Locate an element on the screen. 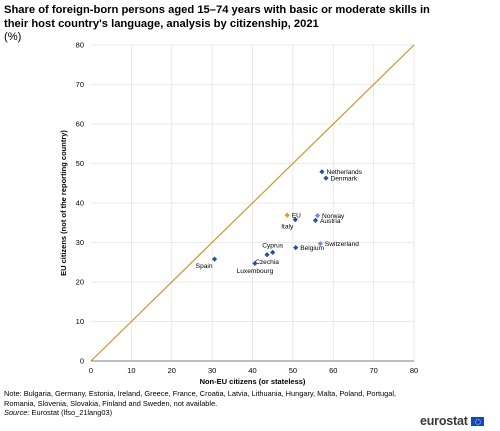 The width and height of the screenshot is (500, 431). data-label: Spain is located at coordinates (204, 266).